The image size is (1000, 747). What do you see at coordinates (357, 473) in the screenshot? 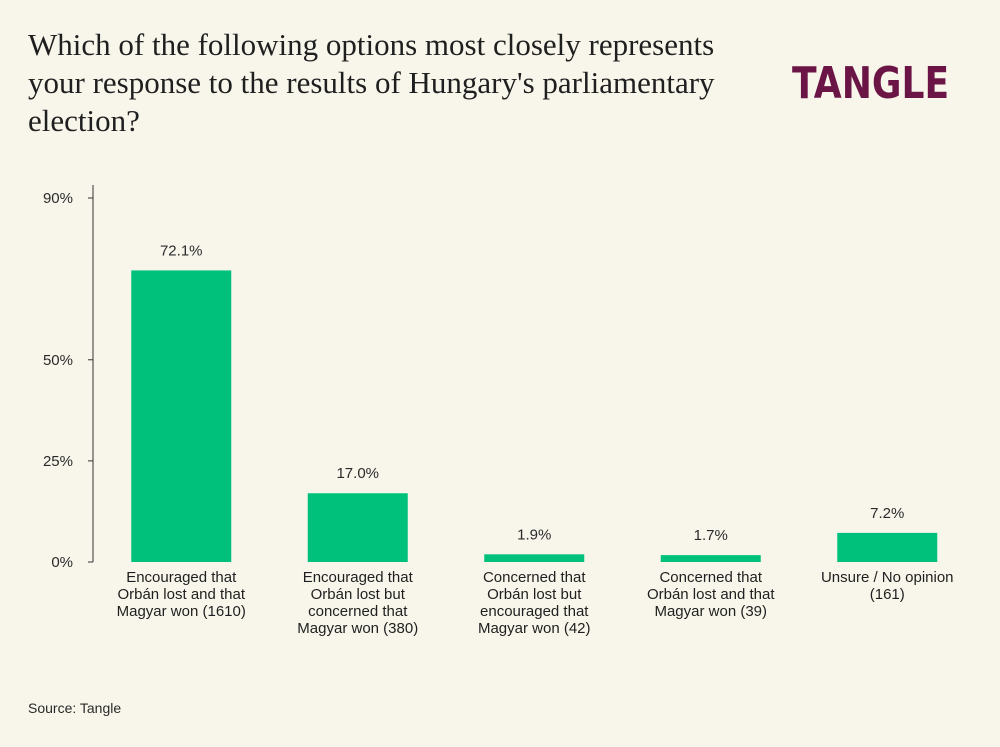
I see `data-label: 17.0%` at bounding box center [357, 473].